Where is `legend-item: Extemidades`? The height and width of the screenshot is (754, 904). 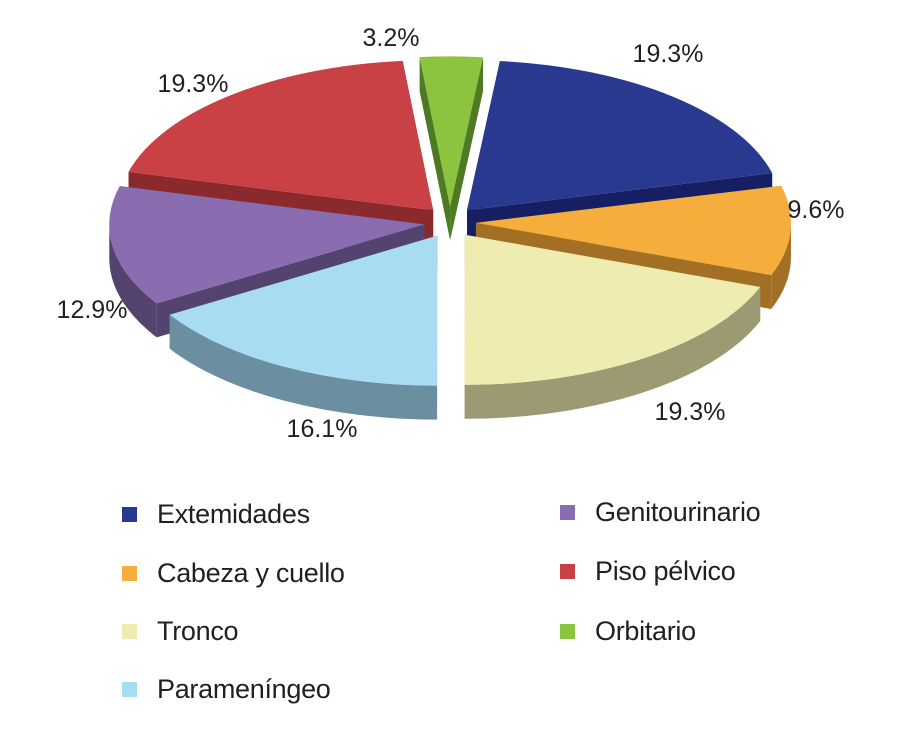
legend-item: Extemidades is located at coordinates (216, 514).